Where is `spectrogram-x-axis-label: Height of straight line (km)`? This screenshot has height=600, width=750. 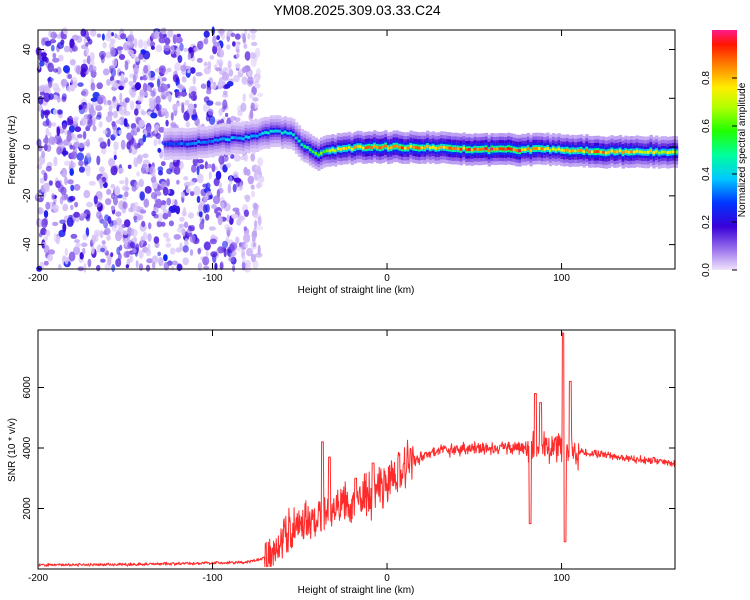 spectrogram-x-axis-label: Height of straight line (km) is located at coordinates (356, 290).